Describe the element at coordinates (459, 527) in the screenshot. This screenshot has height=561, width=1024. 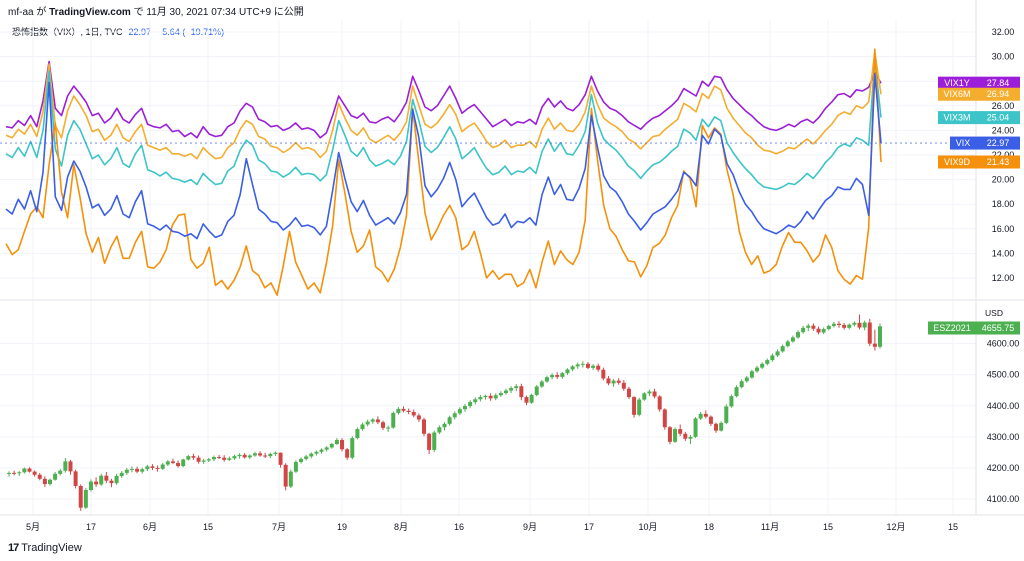
I see `x-tick-label: 16` at that location.